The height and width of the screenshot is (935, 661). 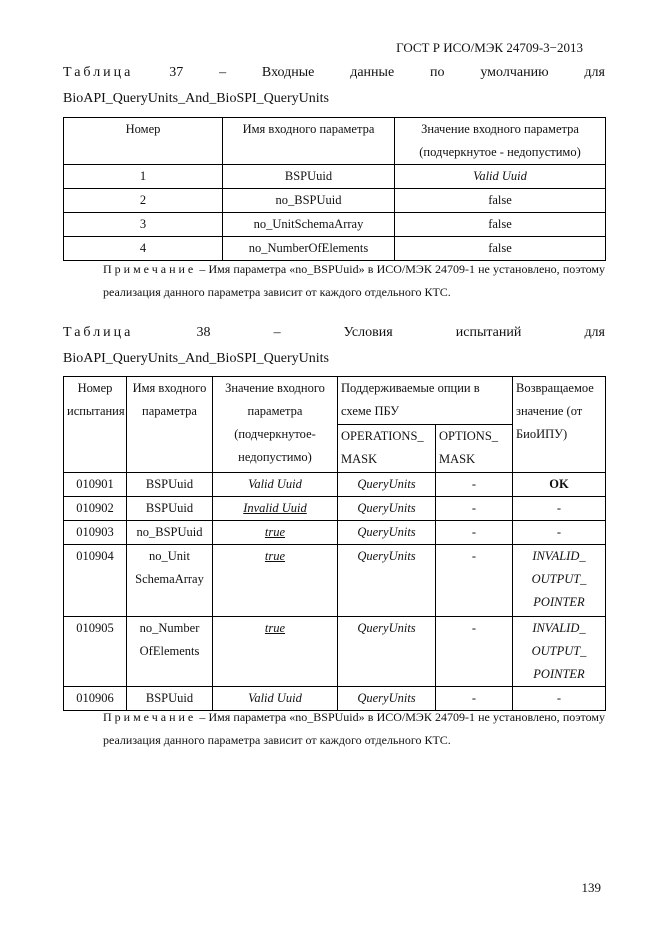 I want to click on table-row: 3 no_UnitSchemaArray false, so click(x=334, y=224).